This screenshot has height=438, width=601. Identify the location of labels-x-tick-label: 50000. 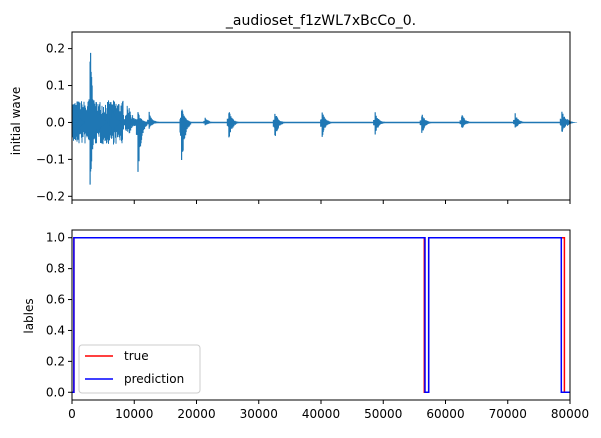
(383, 414).